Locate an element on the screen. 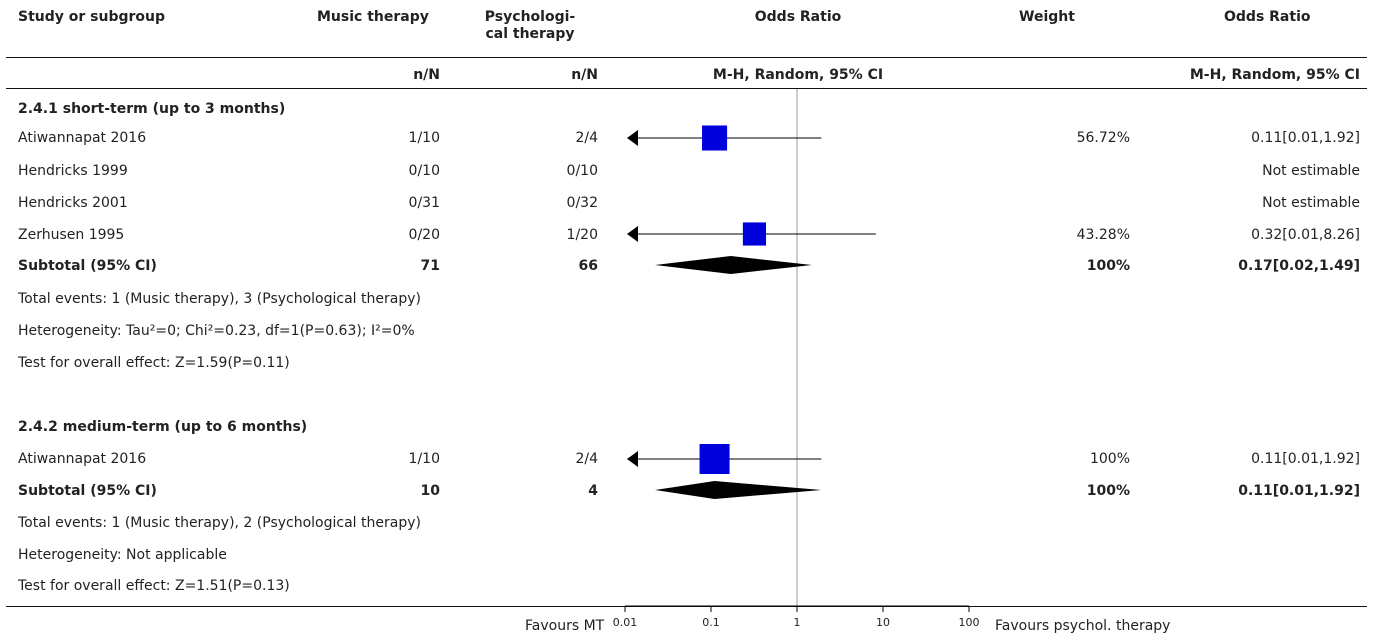 Image resolution: width=1373 pixels, height=637 pixels. header-odds-ratio-plot: Odds Ratio is located at coordinates (798, 17).